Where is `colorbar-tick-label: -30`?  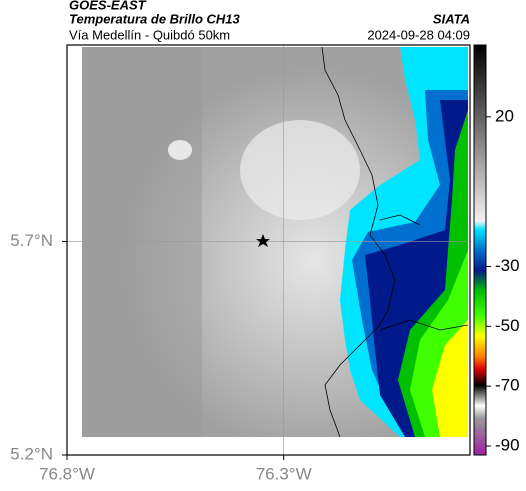 colorbar-tick-label: -30 is located at coordinates (507, 265).